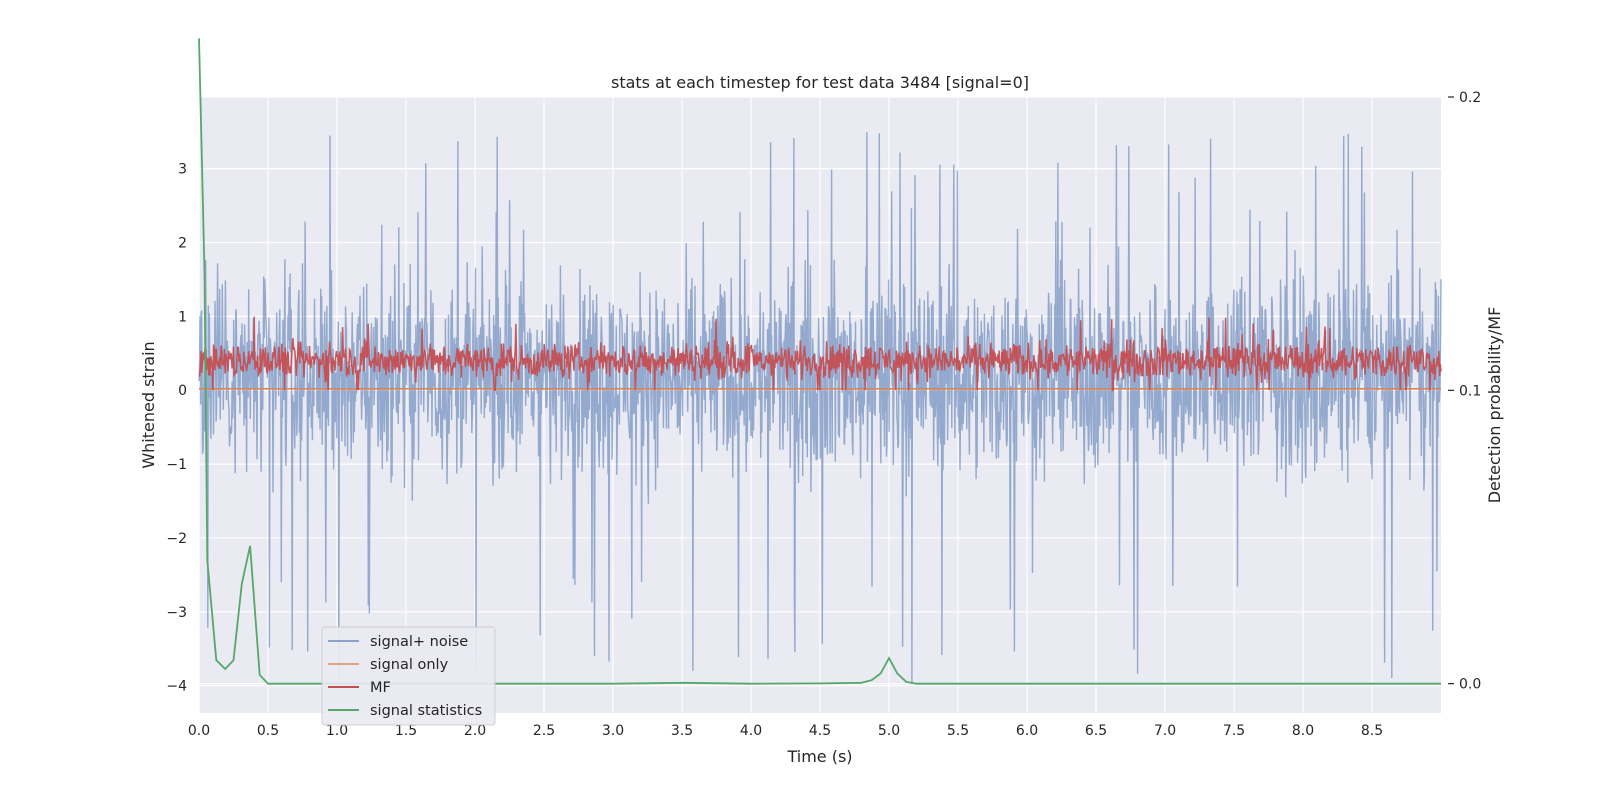 This screenshot has width=1600, height=800. I want to click on legend-label-signal-noise: signal+ noise, so click(419, 642).